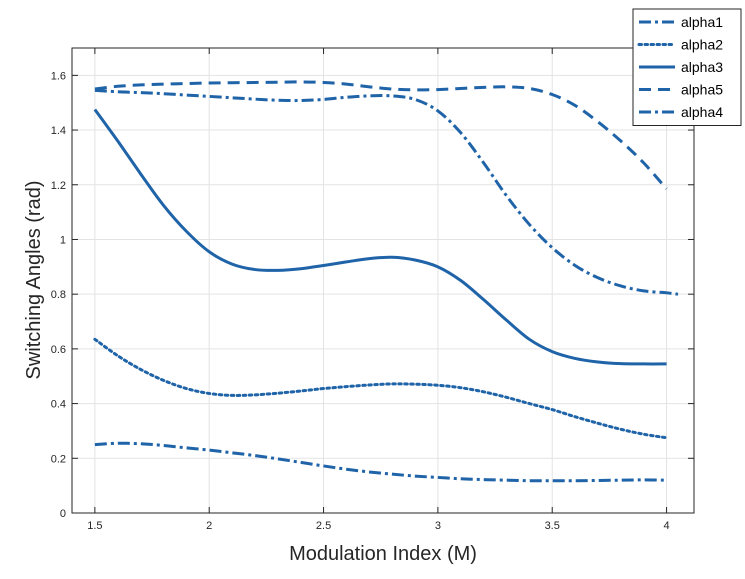 The width and height of the screenshot is (745, 579). I want to click on series-line-alpha2, so click(381, 388).